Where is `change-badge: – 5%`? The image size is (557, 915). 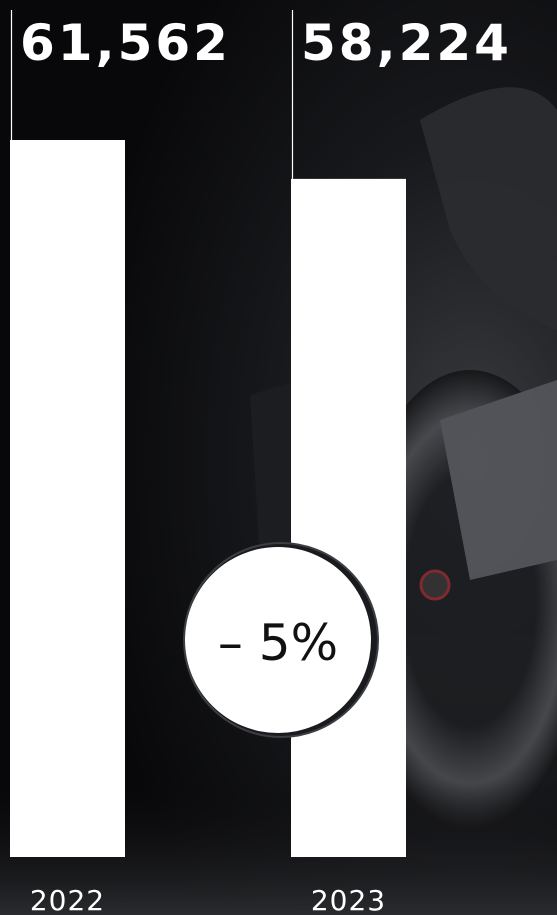 change-badge: – 5% is located at coordinates (281, 640).